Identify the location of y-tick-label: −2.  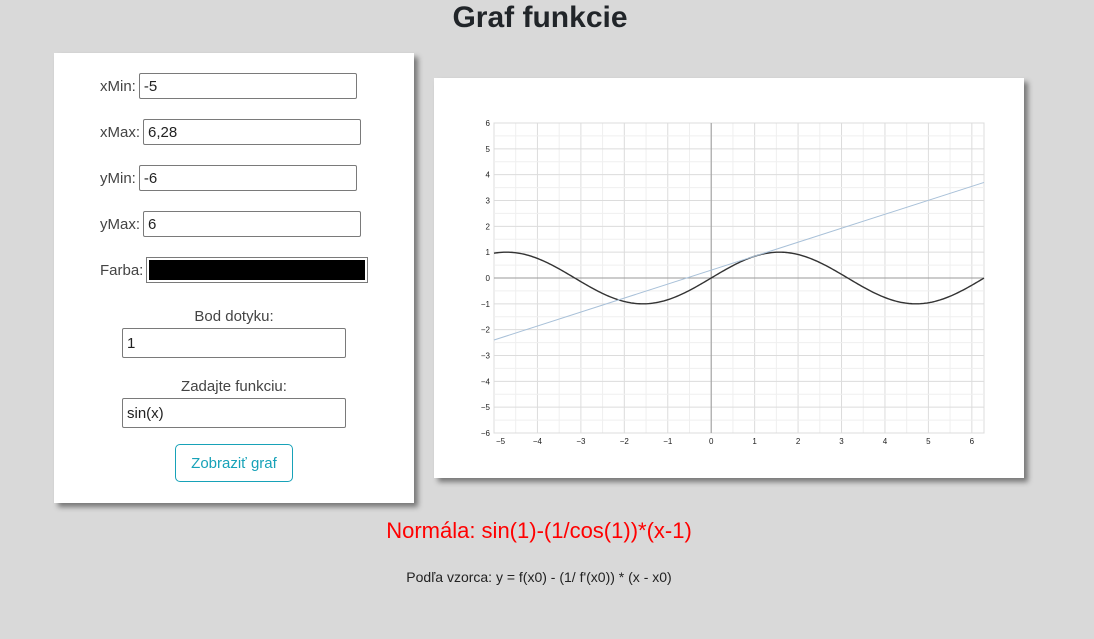
(486, 330).